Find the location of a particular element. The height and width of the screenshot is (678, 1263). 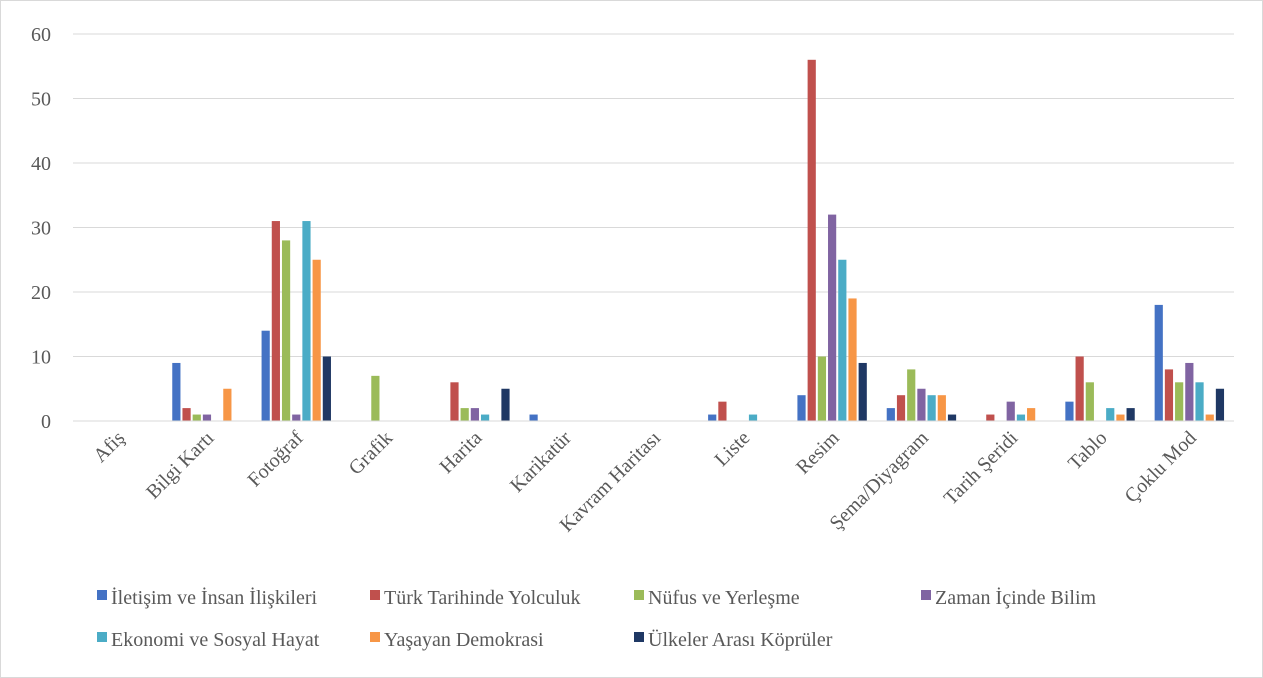

y-tick-label: 20 is located at coordinates (41, 293).